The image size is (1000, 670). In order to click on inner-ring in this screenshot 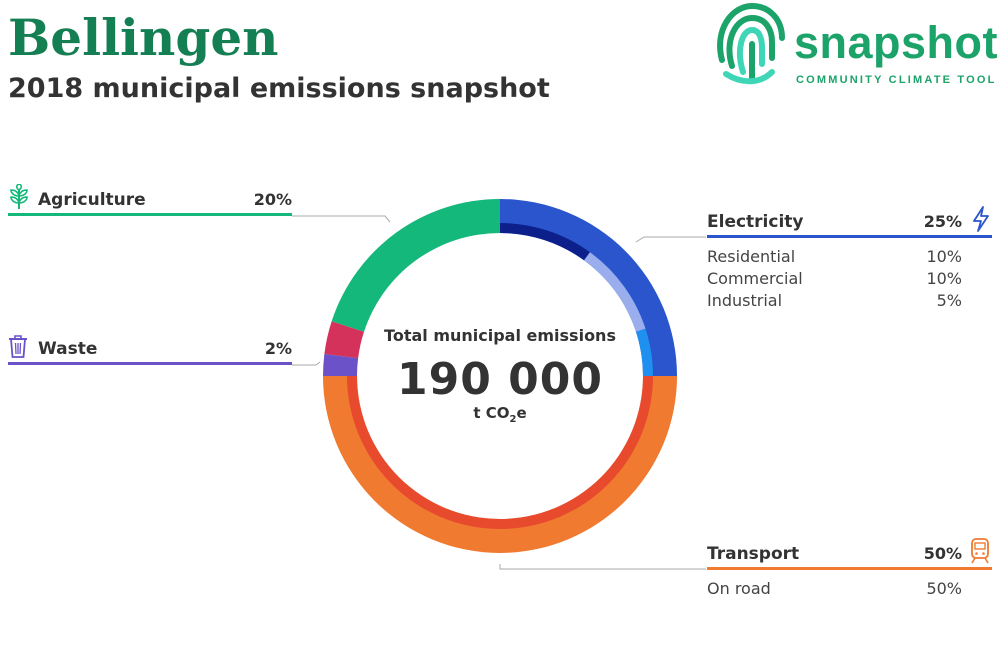, I will do `click(500, 376)`.